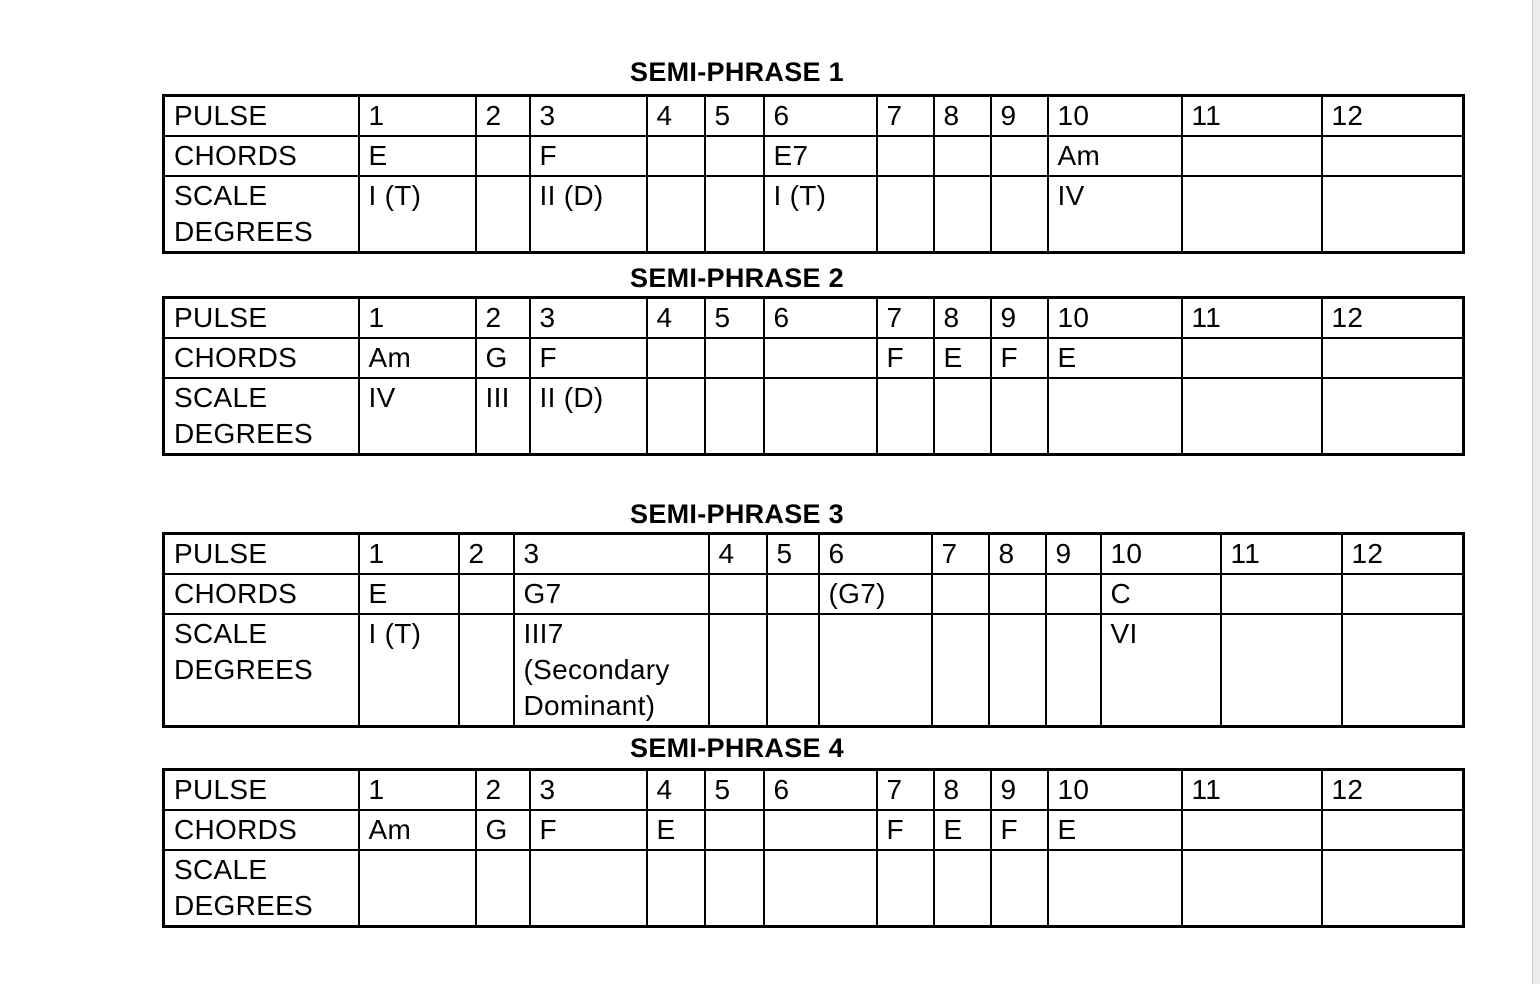  I want to click on chord-cell: (G7), so click(875, 594).